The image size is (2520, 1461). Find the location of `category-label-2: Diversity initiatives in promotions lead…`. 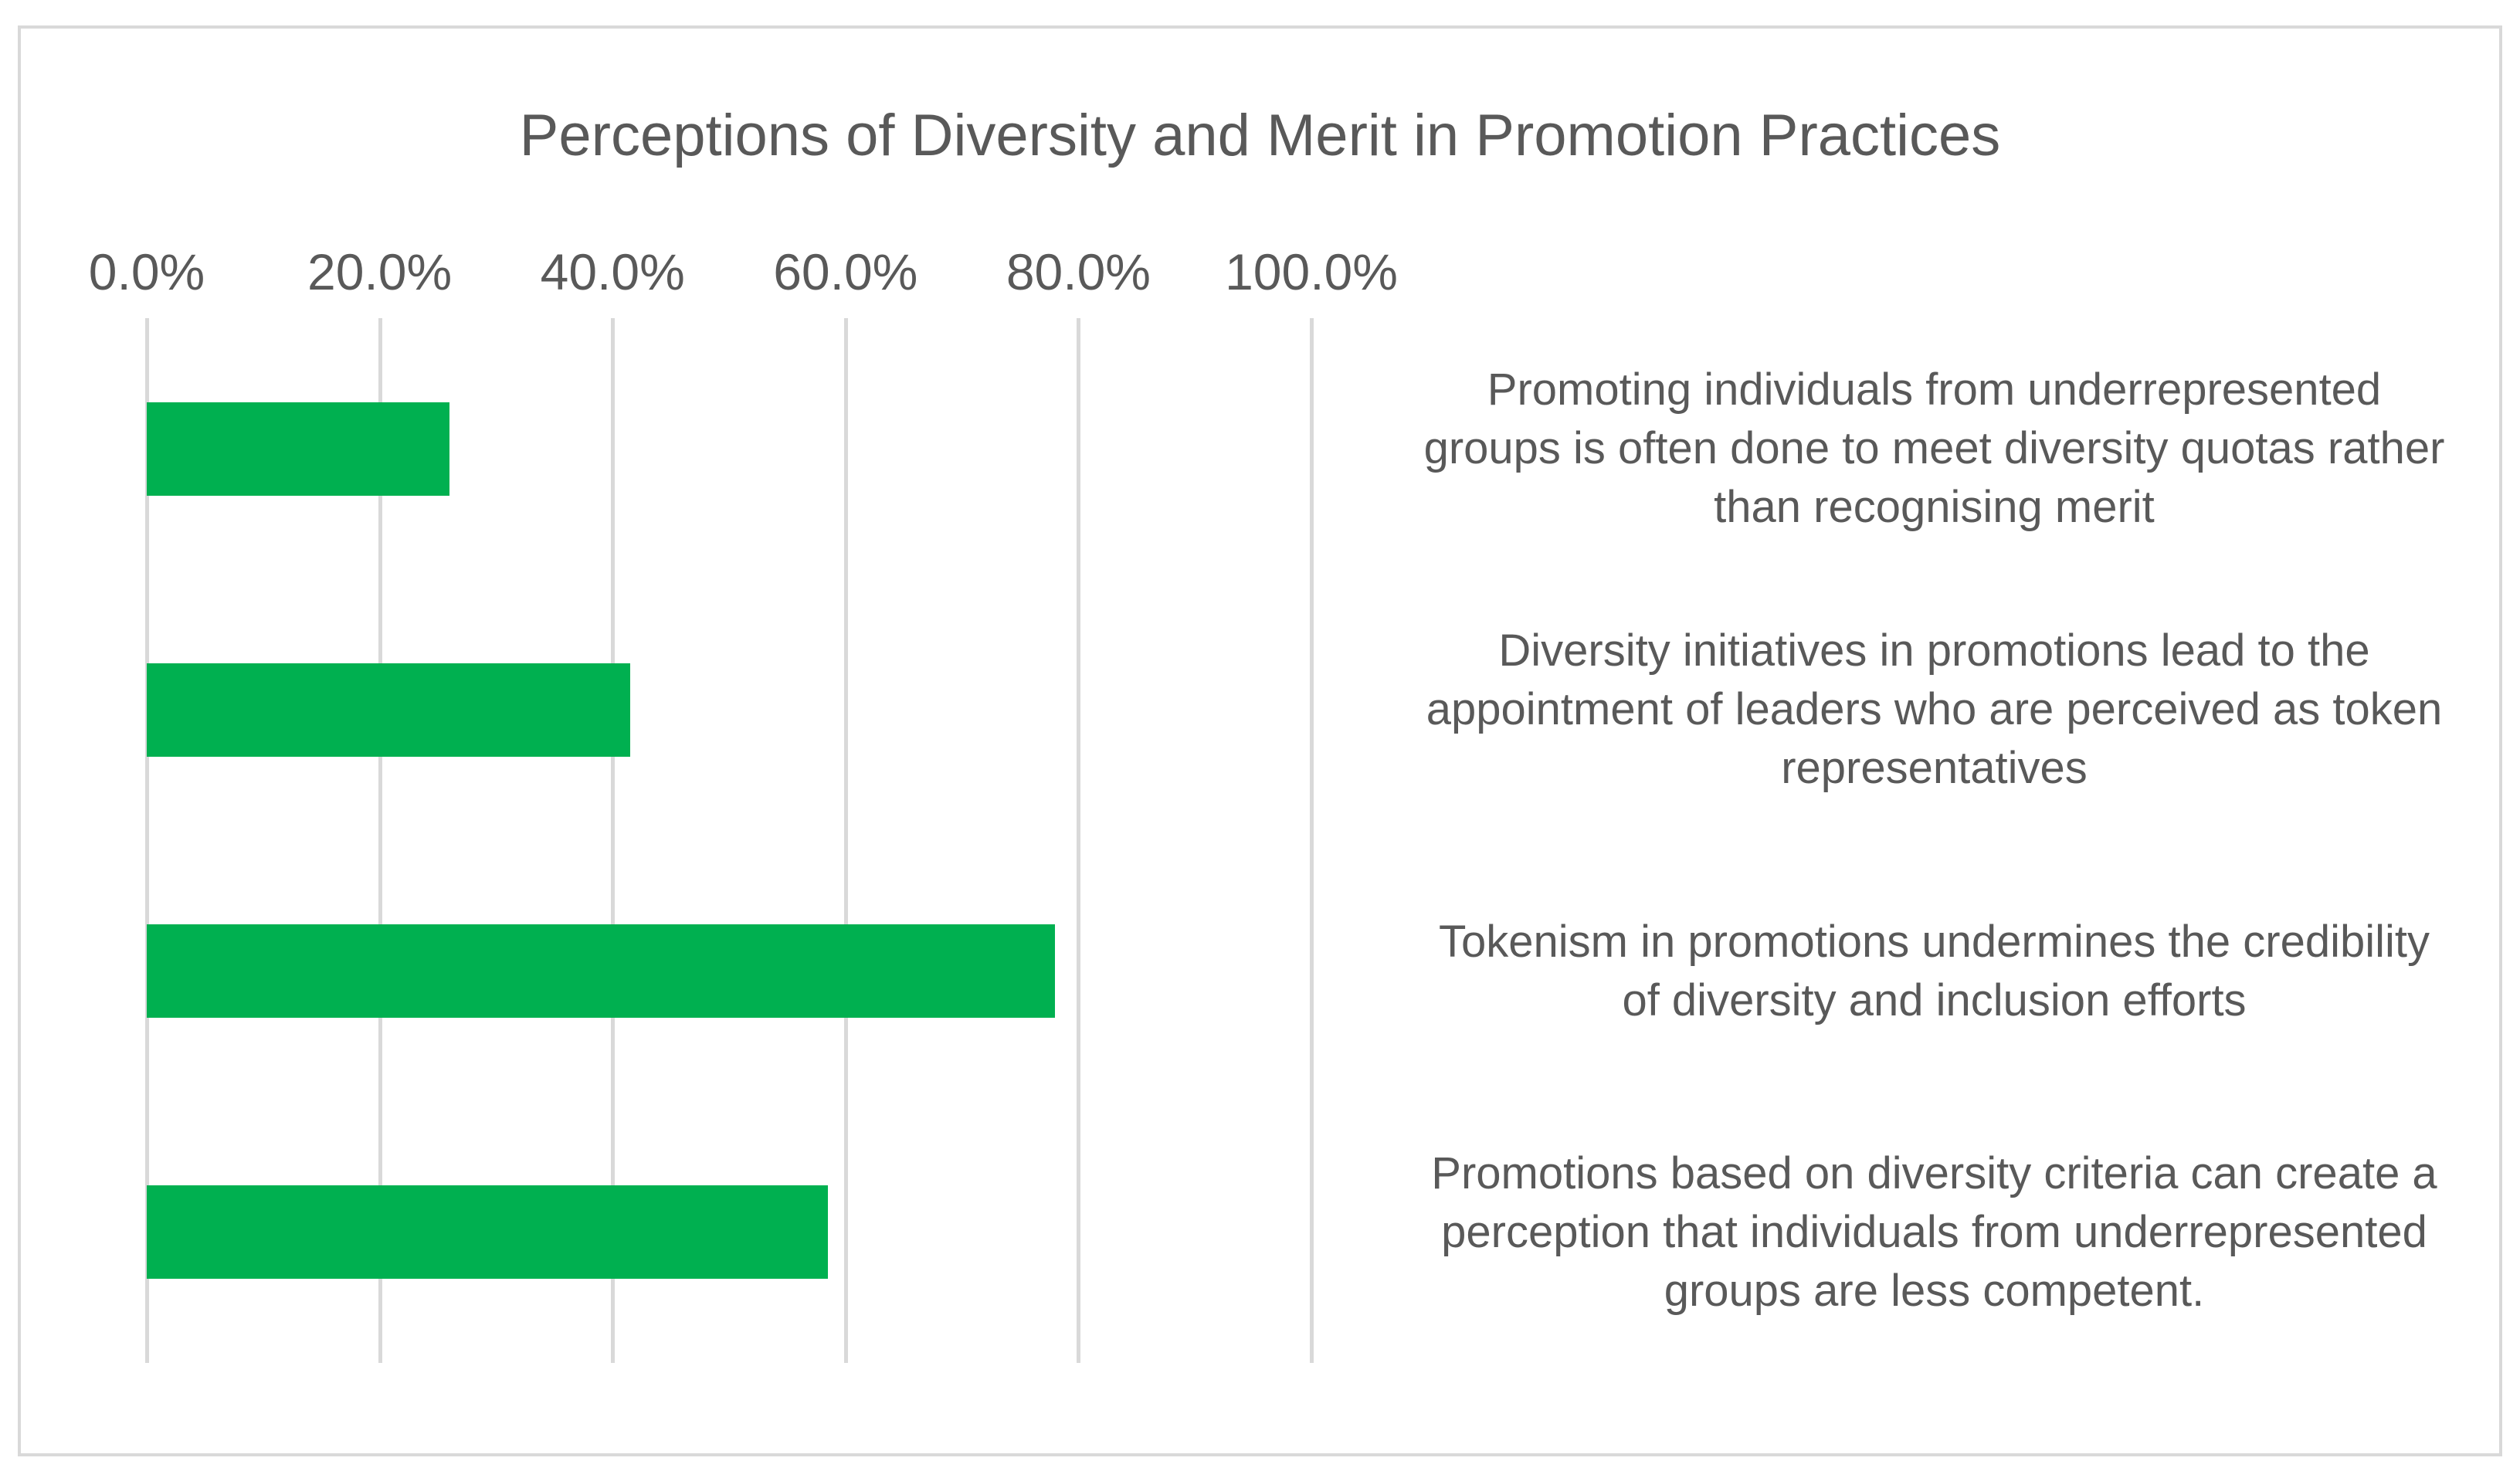

category-label-2: Diversity initiatives in promotions lead… is located at coordinates (1934, 709).